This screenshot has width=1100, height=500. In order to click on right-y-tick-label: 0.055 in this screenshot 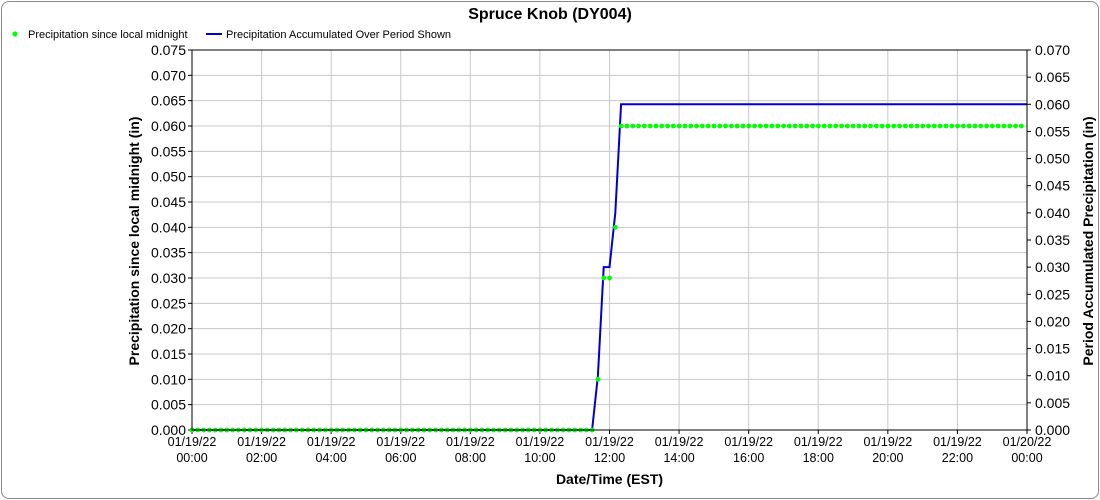, I will do `click(1052, 131)`.